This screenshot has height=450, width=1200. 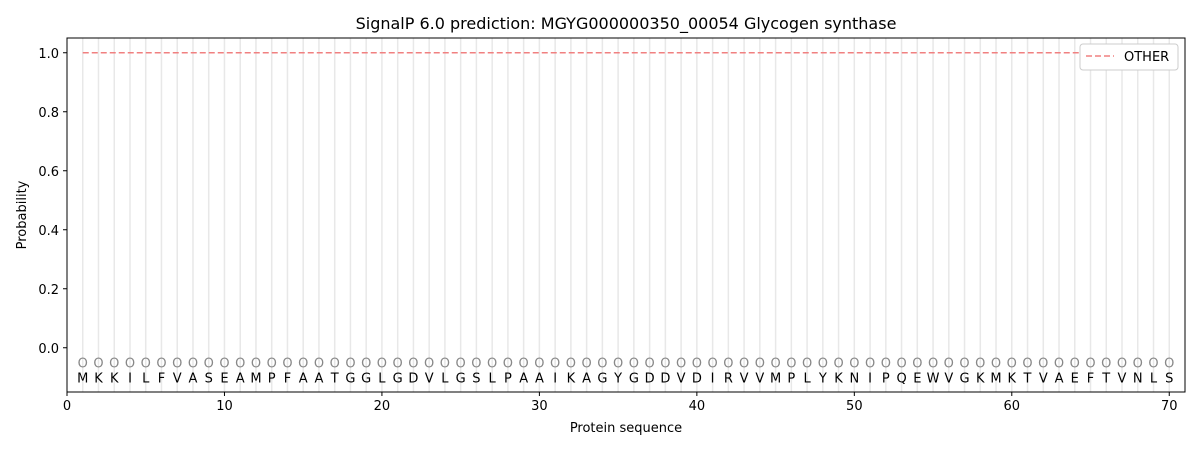 I want to click on x-tick-label: 30, so click(x=539, y=406).